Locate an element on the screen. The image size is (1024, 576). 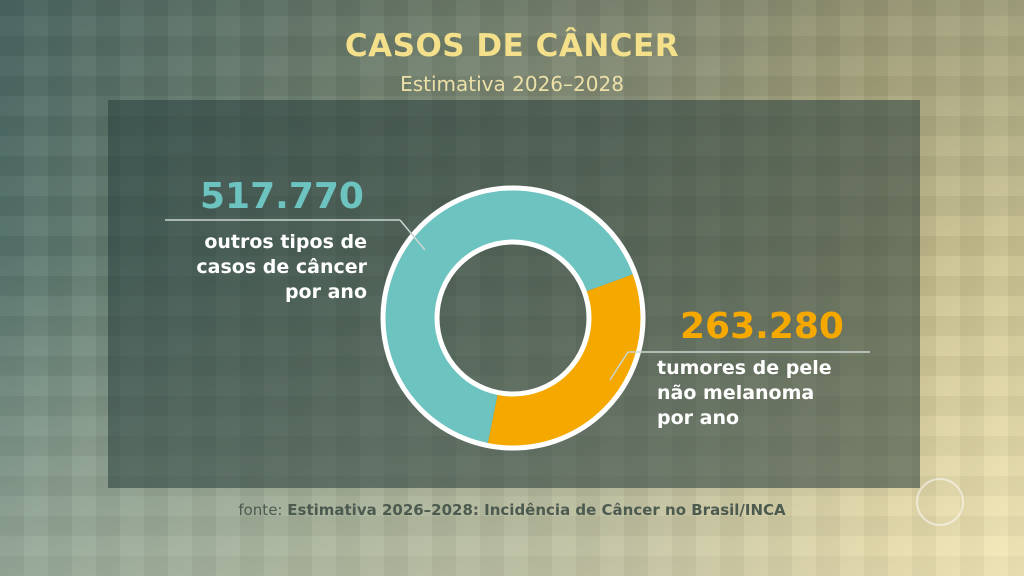
slice-label-orange: tumores de pele não melanoma por ano is located at coordinates (744, 393).